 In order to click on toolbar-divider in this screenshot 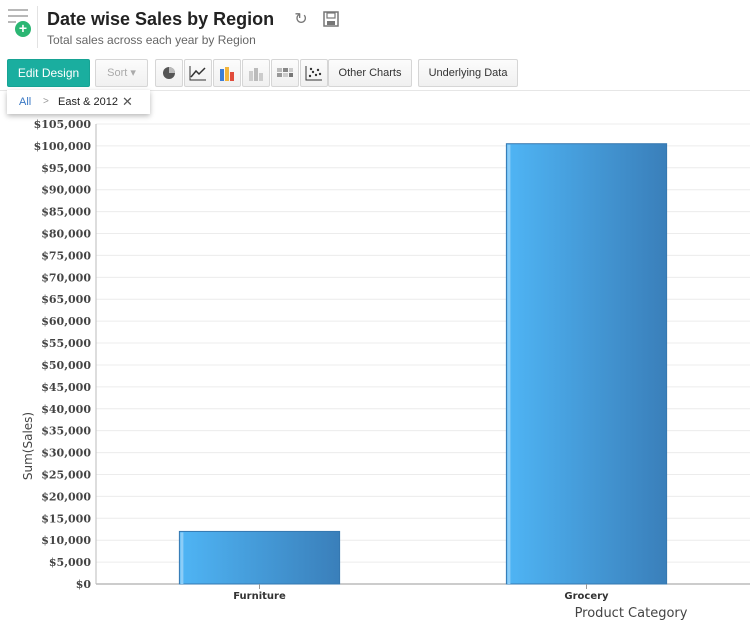, I will do `click(375, 90)`.